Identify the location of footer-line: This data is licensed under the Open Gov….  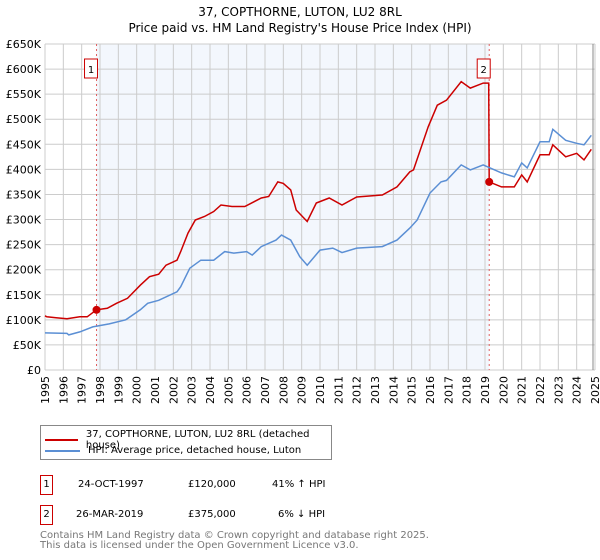
(199, 545).